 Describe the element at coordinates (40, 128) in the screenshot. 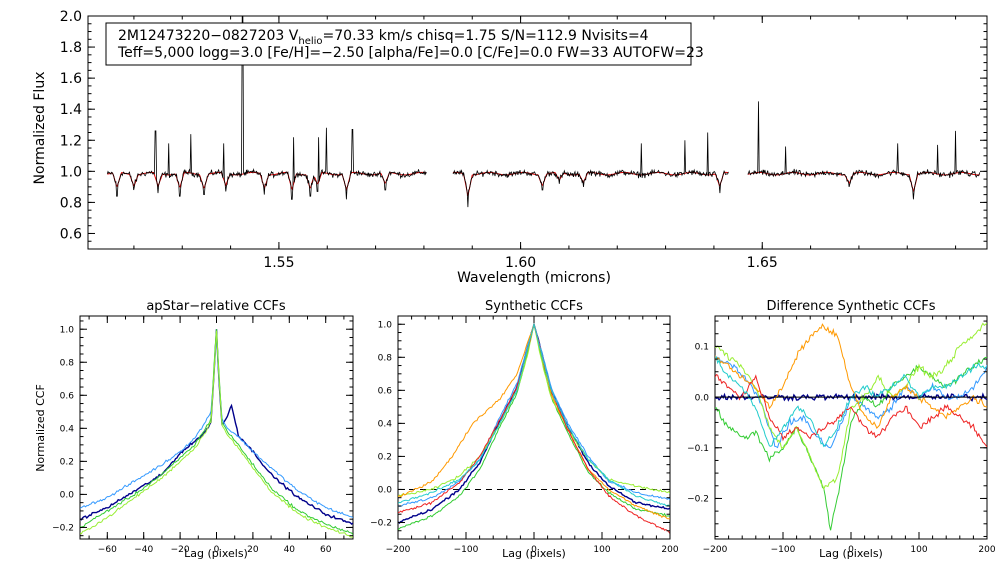

I see `spectrum-y-axis-label: Normalized Flux` at that location.